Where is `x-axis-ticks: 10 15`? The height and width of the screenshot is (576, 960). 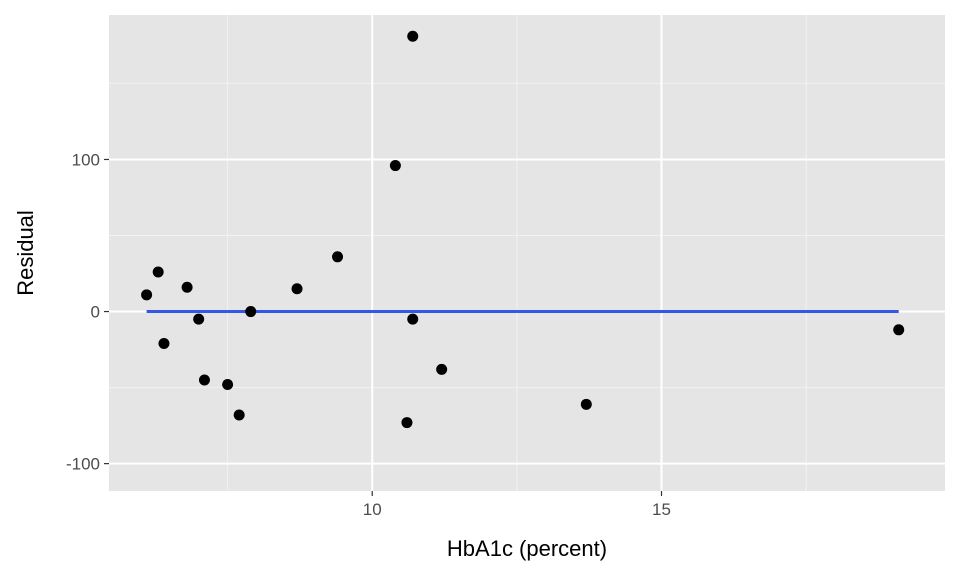 x-axis-ticks: 10 15 is located at coordinates (517, 505).